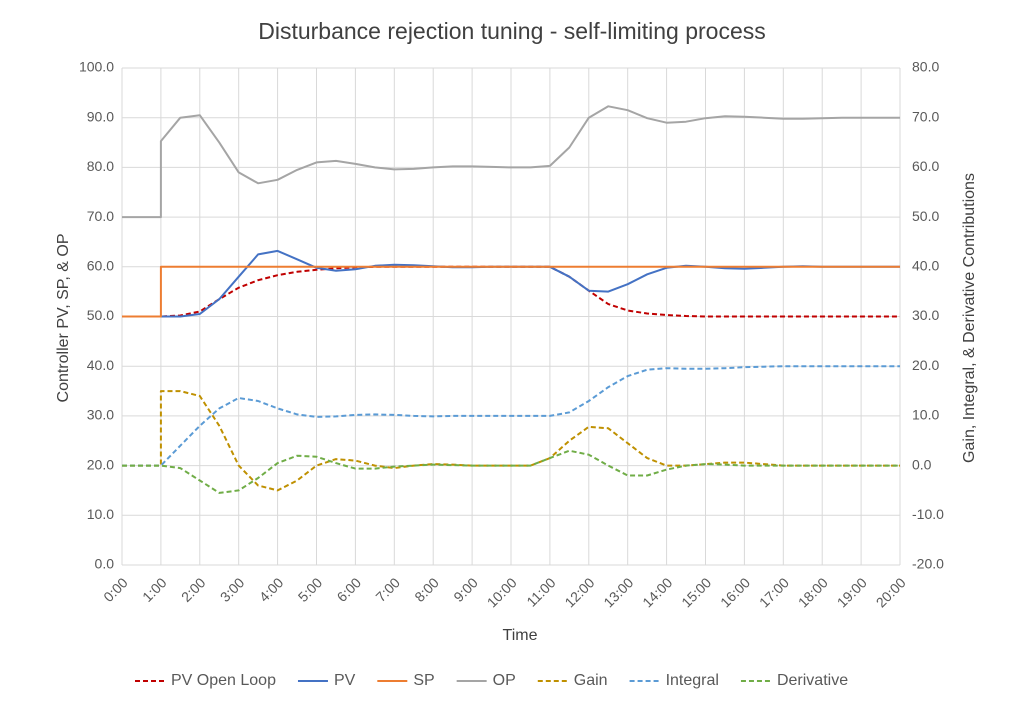  I want to click on x-tick-label: 8:00, so click(426, 589).